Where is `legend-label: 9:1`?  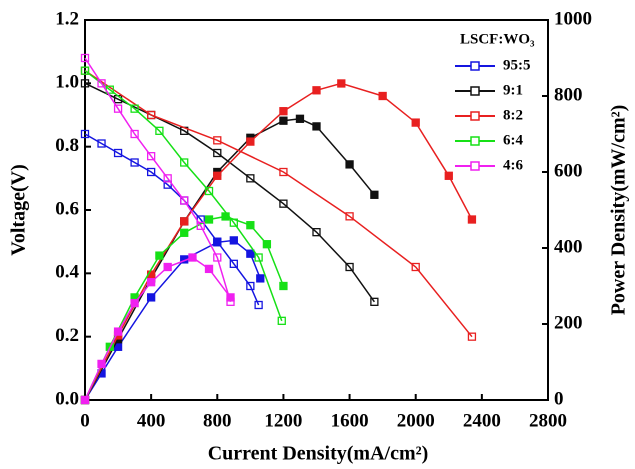
legend-label: 9:1 is located at coordinates (513, 90).